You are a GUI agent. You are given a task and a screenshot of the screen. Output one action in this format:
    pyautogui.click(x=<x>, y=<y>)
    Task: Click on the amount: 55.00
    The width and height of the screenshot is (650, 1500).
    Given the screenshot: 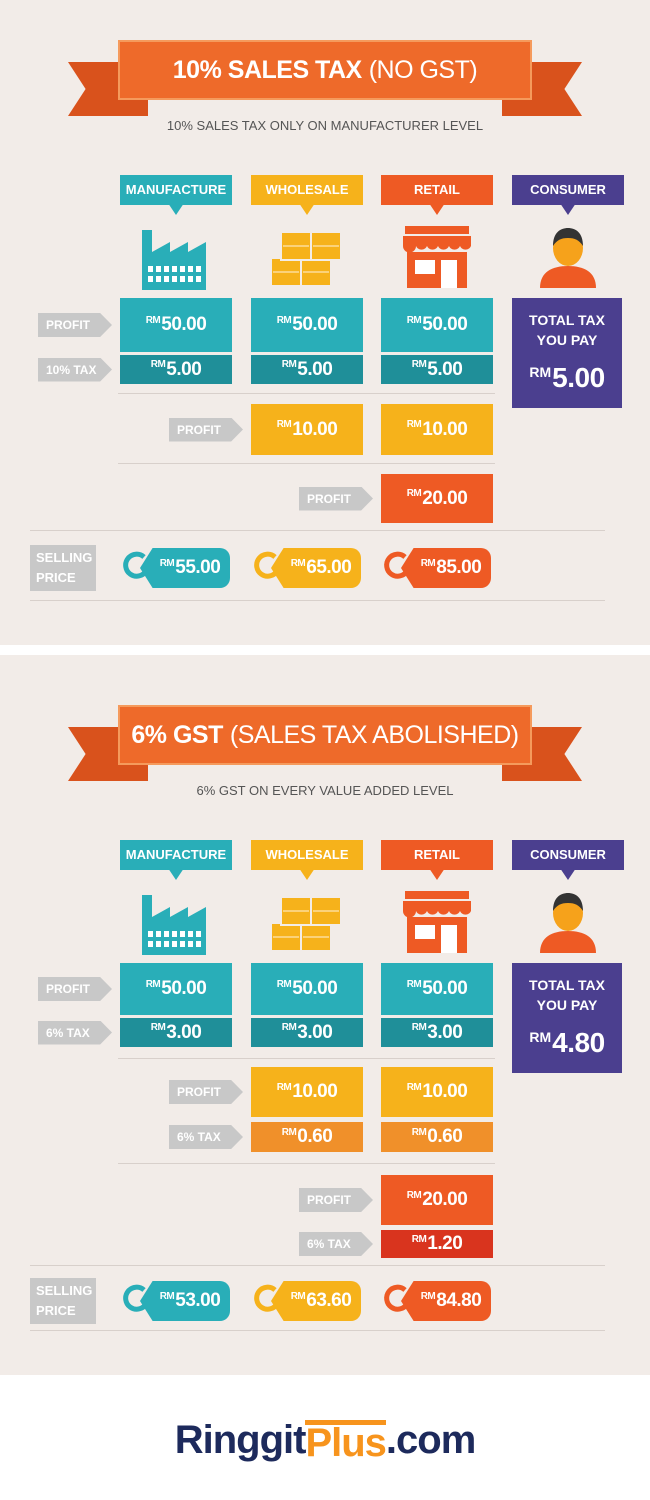 What is the action you would take?
    pyautogui.click(x=198, y=567)
    